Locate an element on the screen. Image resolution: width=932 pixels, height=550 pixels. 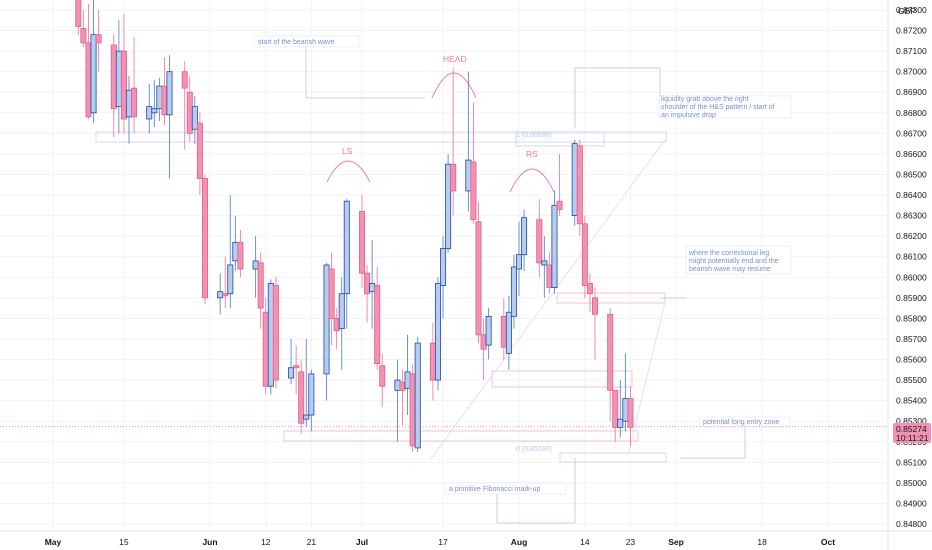
price-tick-label: 0.86100 is located at coordinates (911, 257).